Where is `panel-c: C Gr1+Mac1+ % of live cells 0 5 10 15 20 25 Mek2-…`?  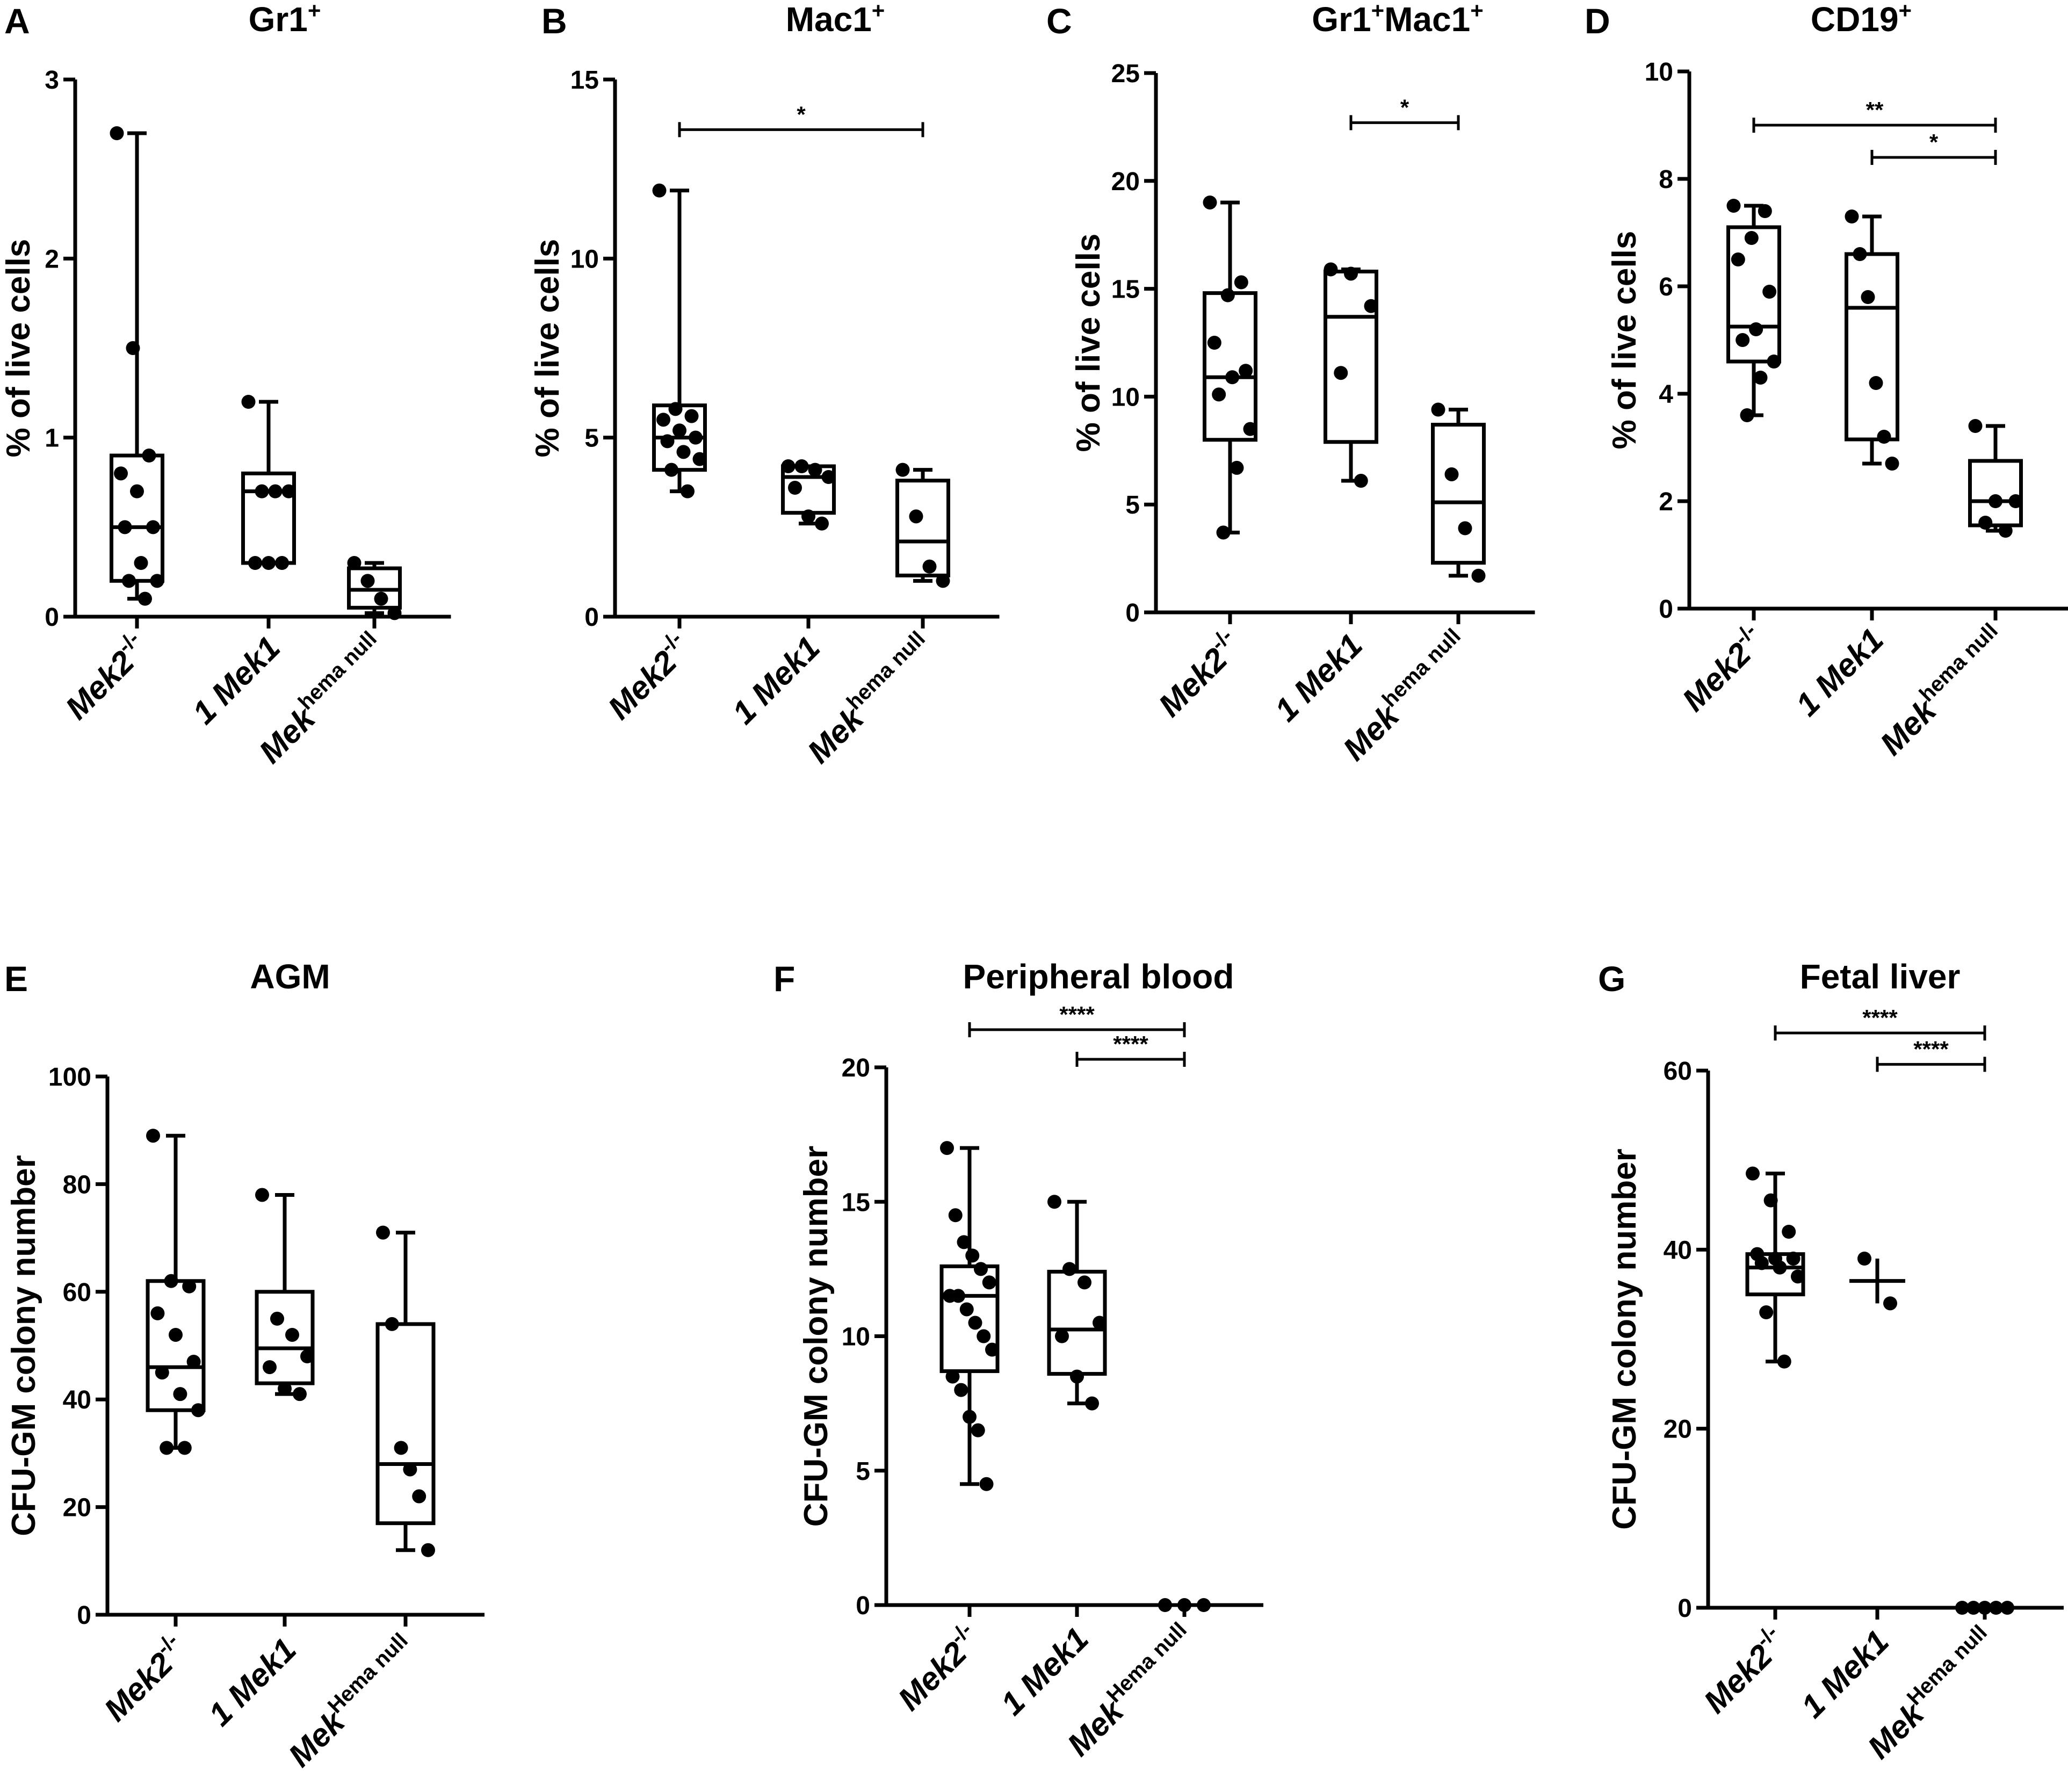 panel-c: C Gr1+Mac1+ % of live cells 0 5 10 15 20 25 Mek2-… is located at coordinates (1290, 384).